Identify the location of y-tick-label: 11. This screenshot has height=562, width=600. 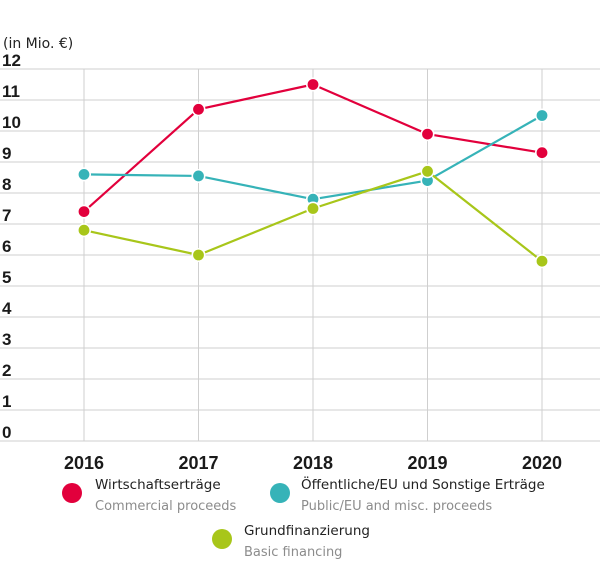
(11, 91).